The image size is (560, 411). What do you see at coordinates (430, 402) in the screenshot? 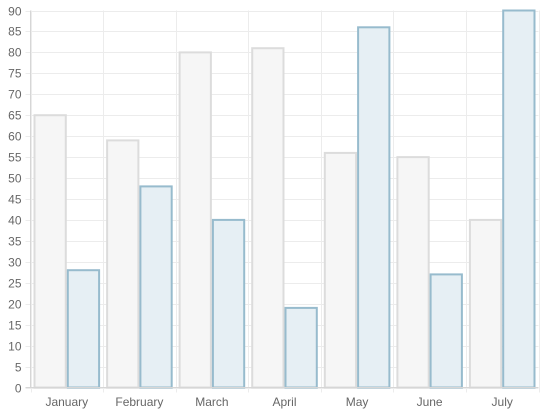
I see `x-tick-label-june: June` at bounding box center [430, 402].